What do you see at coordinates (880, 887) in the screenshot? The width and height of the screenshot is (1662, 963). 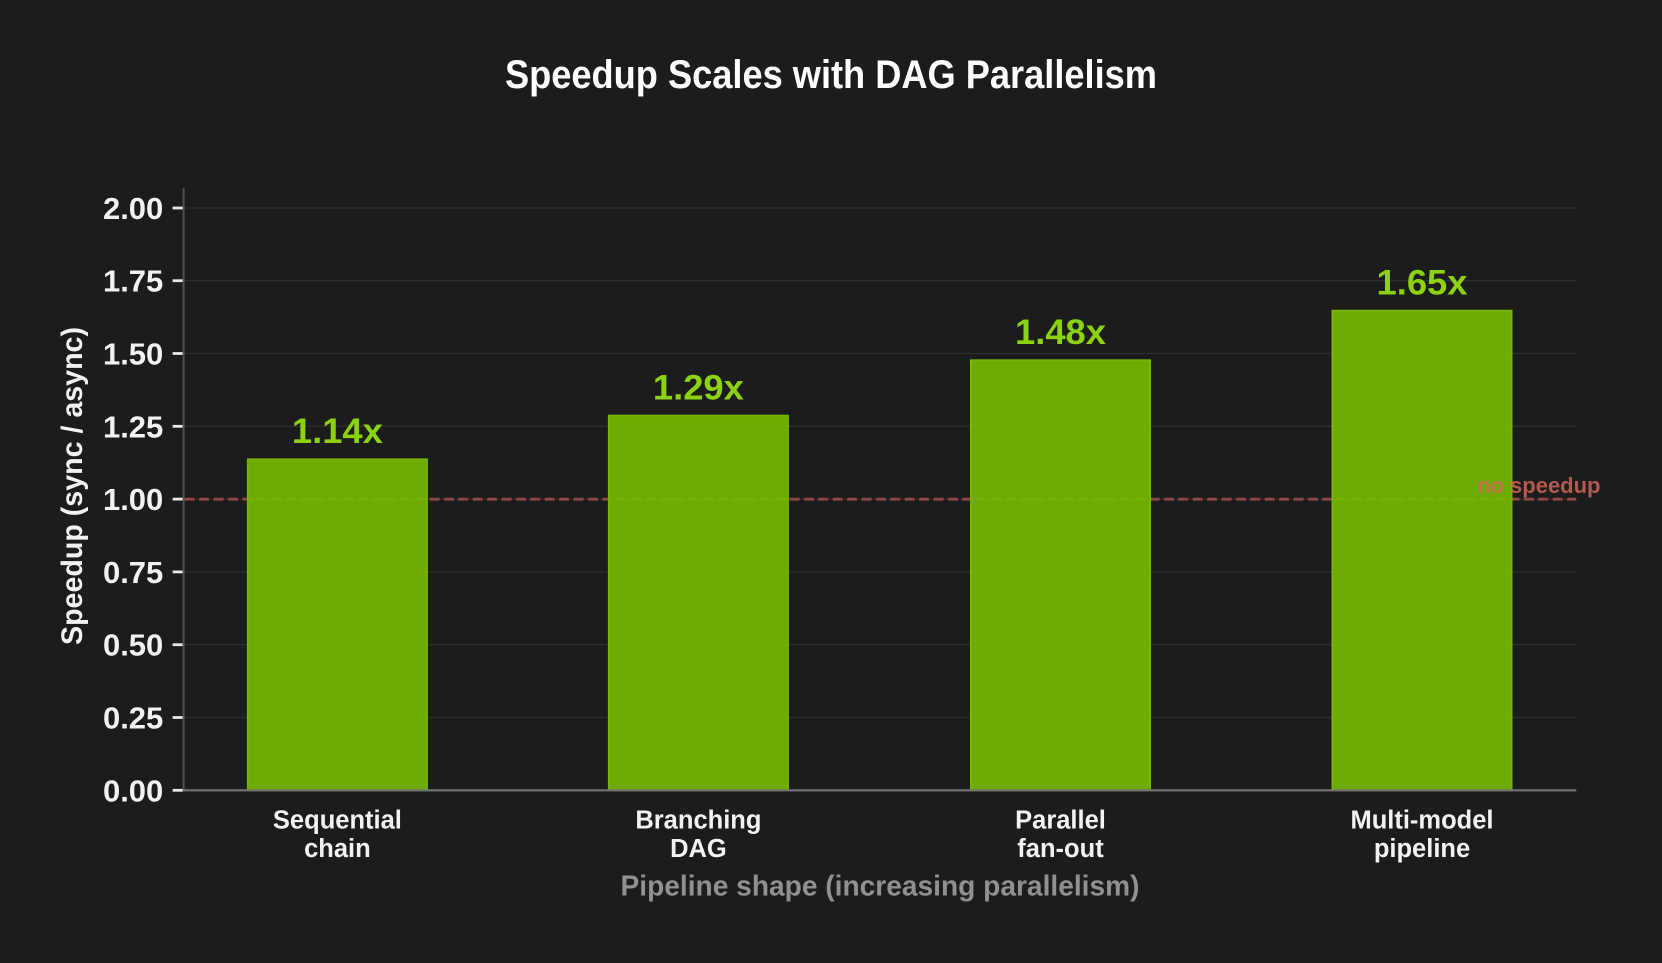 I see `svg-text:Pipeline shape (increasing par: Pipeline shape (increasing parallelism)` at bounding box center [880, 887].